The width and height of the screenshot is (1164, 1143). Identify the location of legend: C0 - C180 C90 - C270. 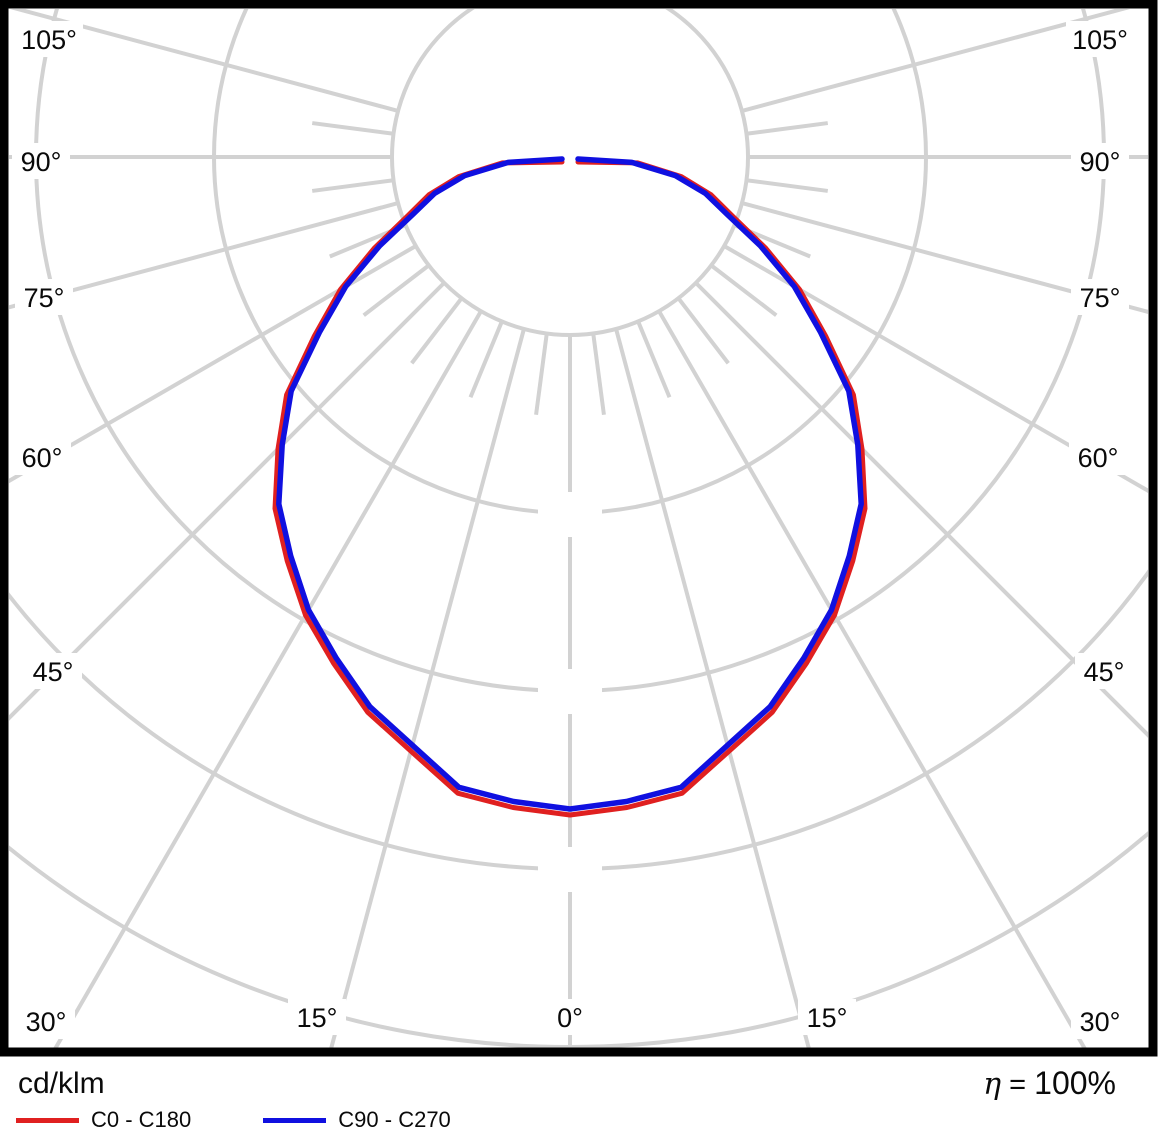
(269, 1120).